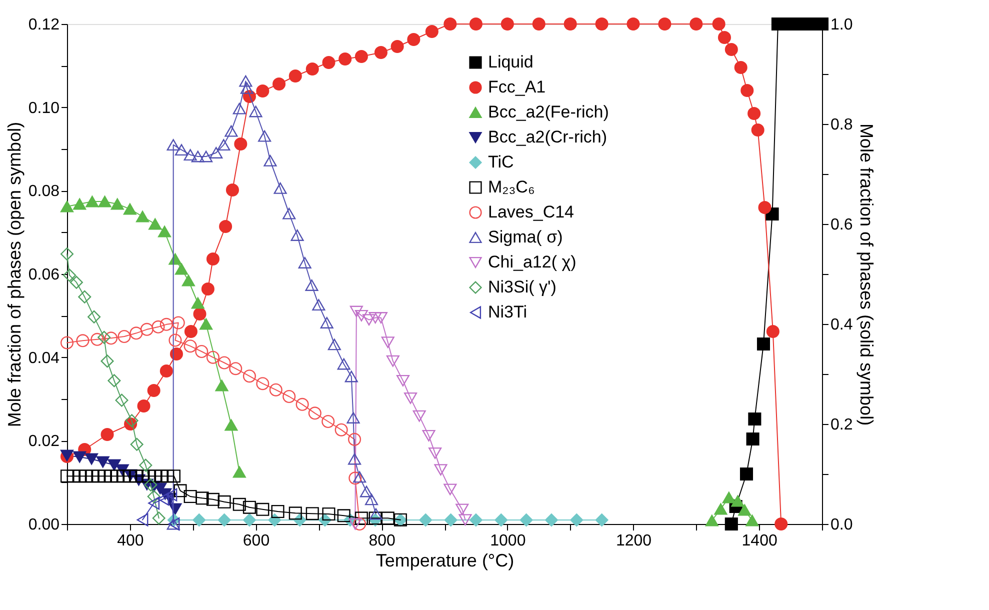 This screenshot has height=610, width=989. I want to click on x-tick-label: 800, so click(382, 541).